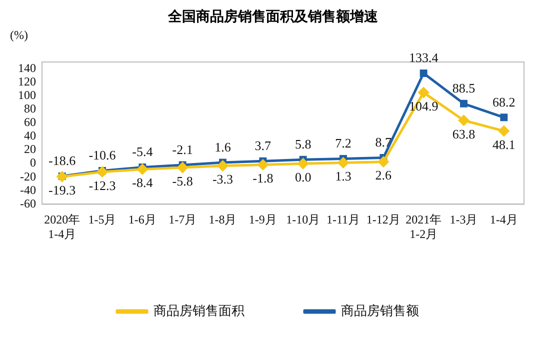 Image resolution: width=546 pixels, height=337 pixels. Describe the element at coordinates (30, 109) in the screenshot. I see `y-tick-label: 80` at that location.